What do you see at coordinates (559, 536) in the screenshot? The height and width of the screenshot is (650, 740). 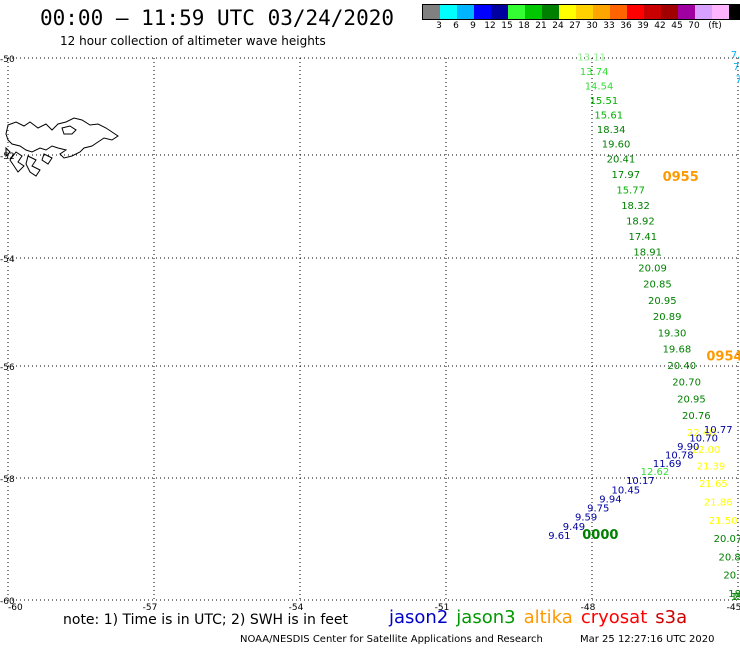 I see `wave-height-reading: 9.61` at bounding box center [559, 536].